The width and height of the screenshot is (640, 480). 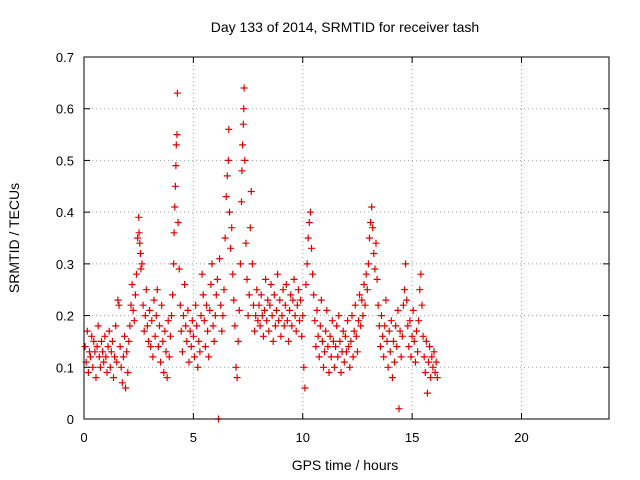 What do you see at coordinates (70, 419) in the screenshot?
I see `y-tick-label: 0` at bounding box center [70, 419].